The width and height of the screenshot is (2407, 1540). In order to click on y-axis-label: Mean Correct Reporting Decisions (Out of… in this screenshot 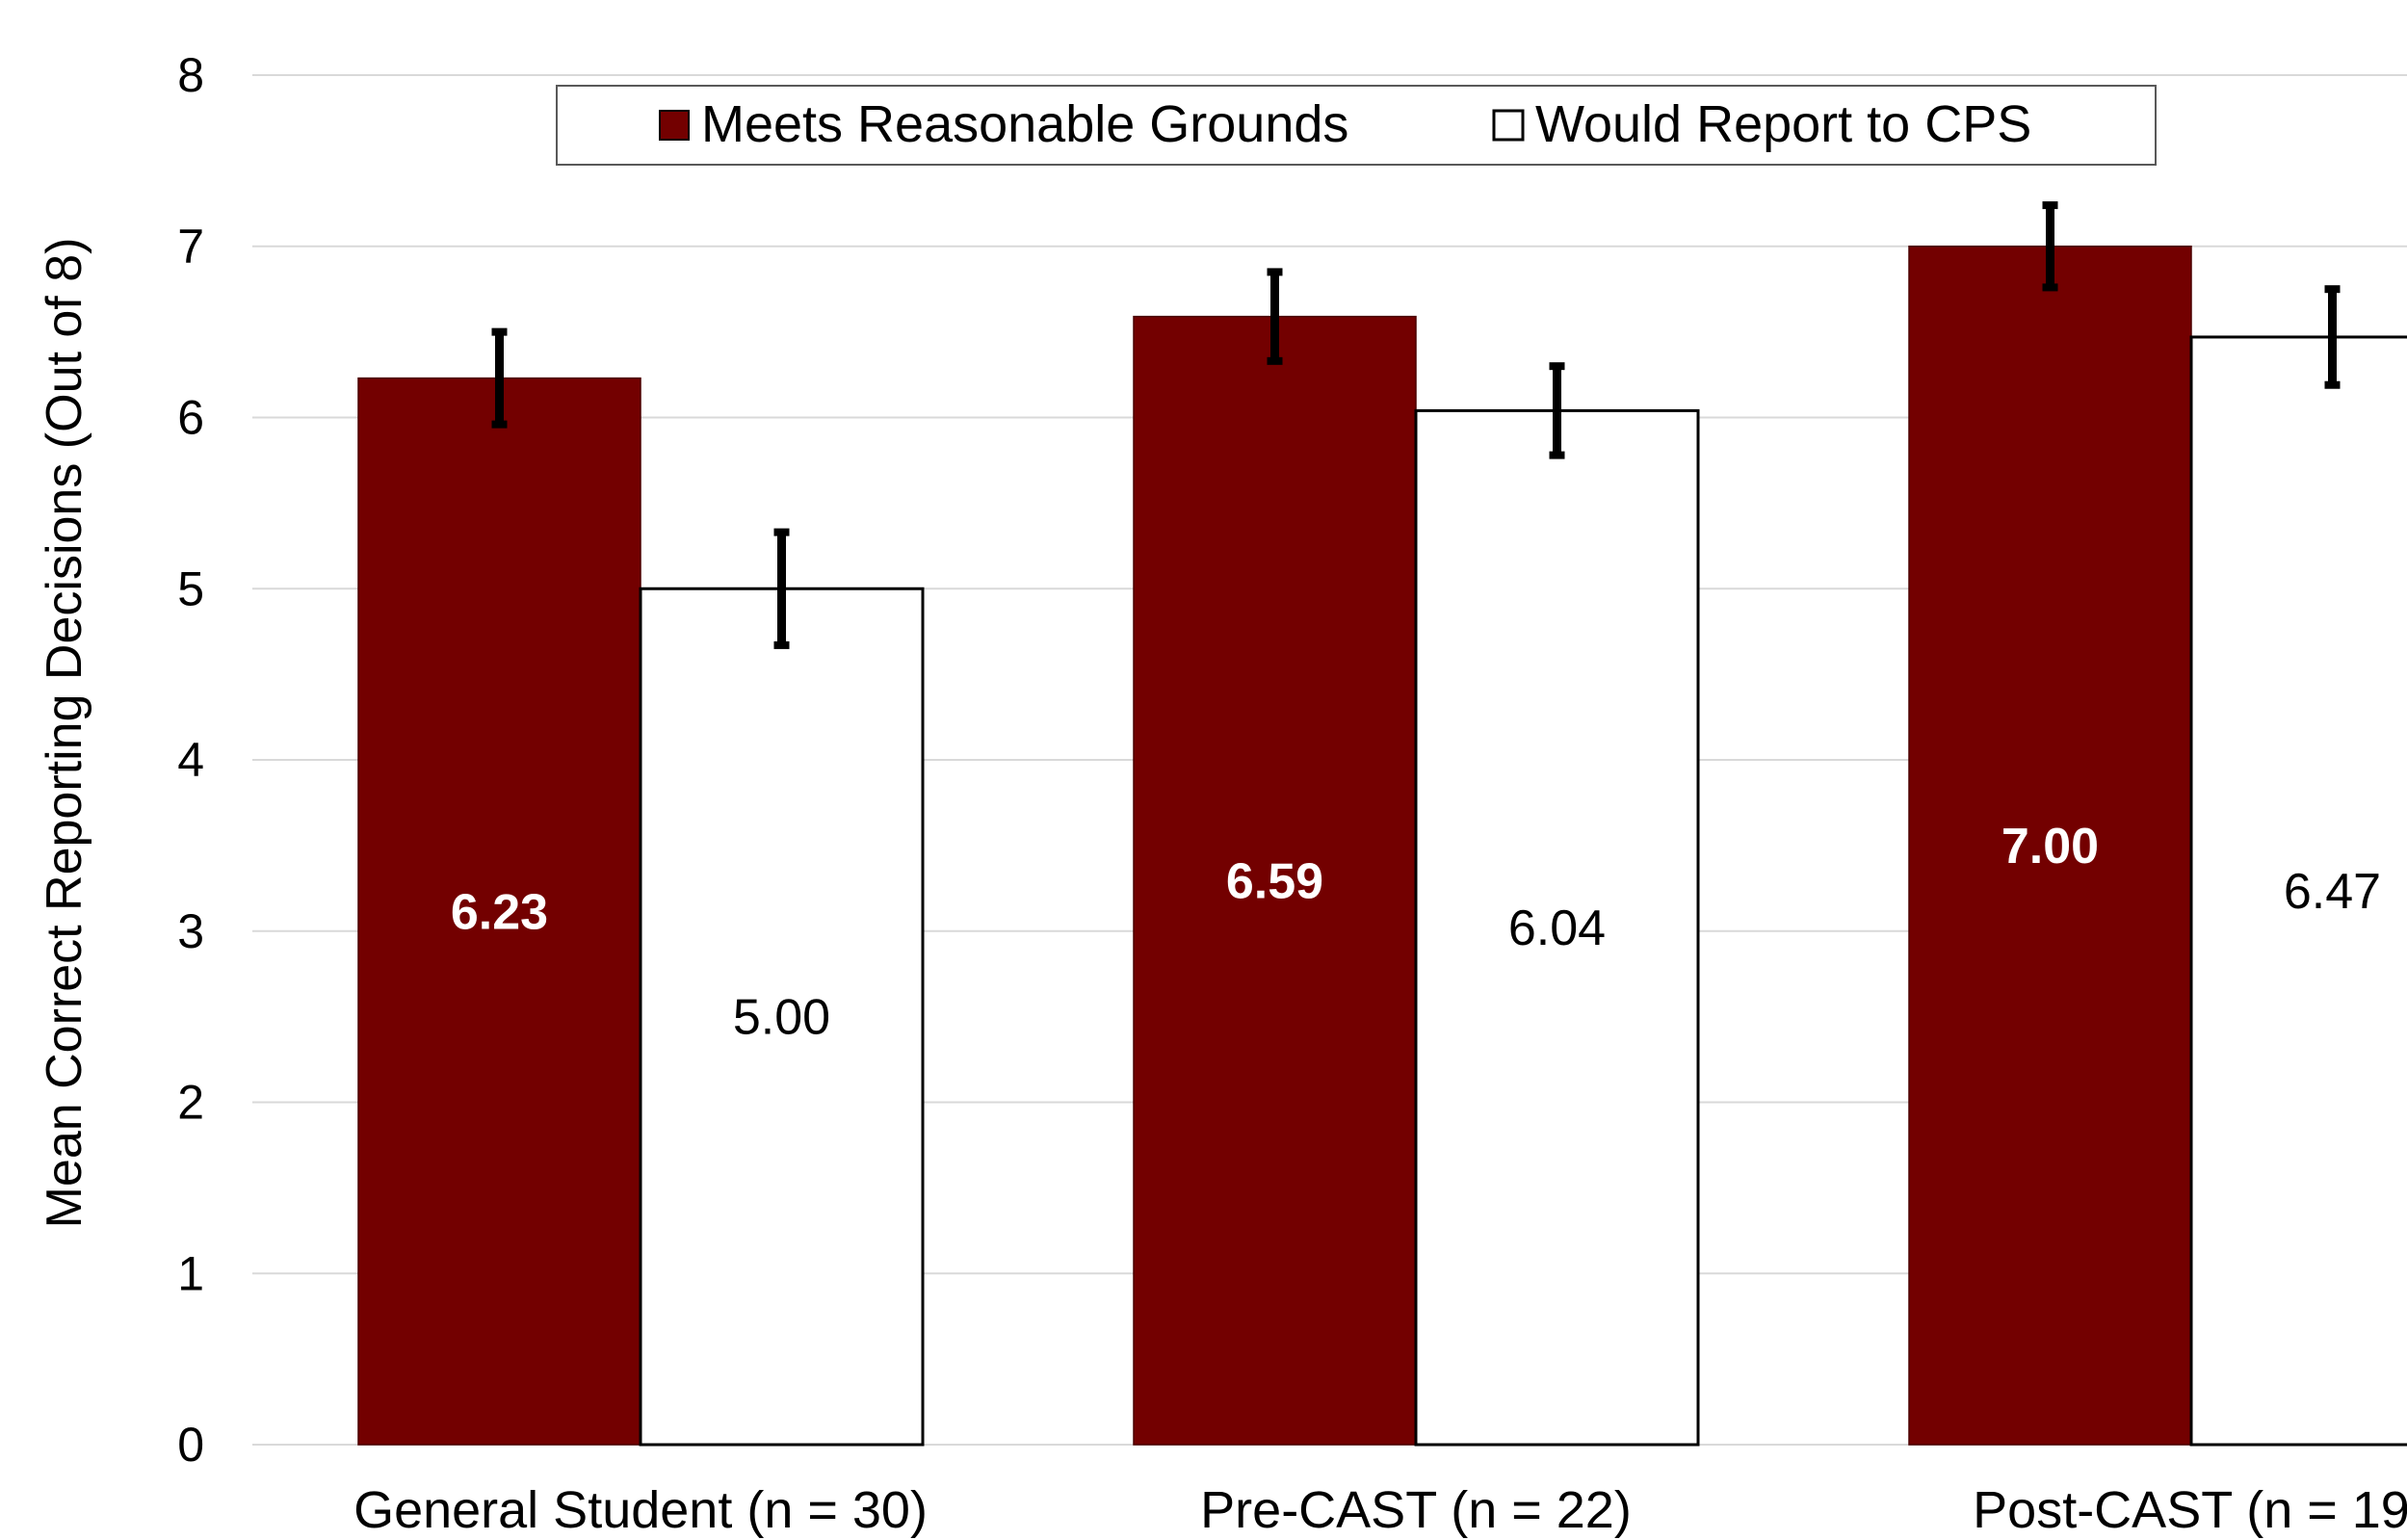, I will do `click(64, 733)`.